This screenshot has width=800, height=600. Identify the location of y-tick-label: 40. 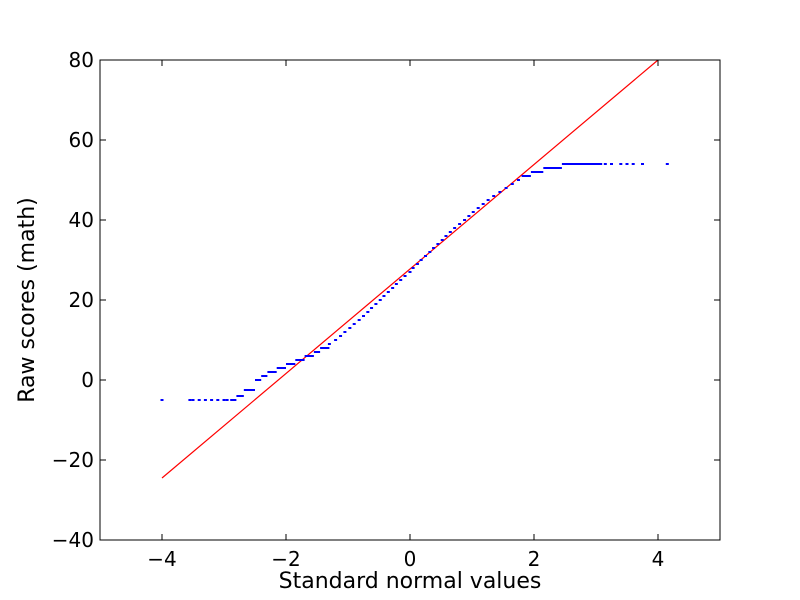
(81, 220).